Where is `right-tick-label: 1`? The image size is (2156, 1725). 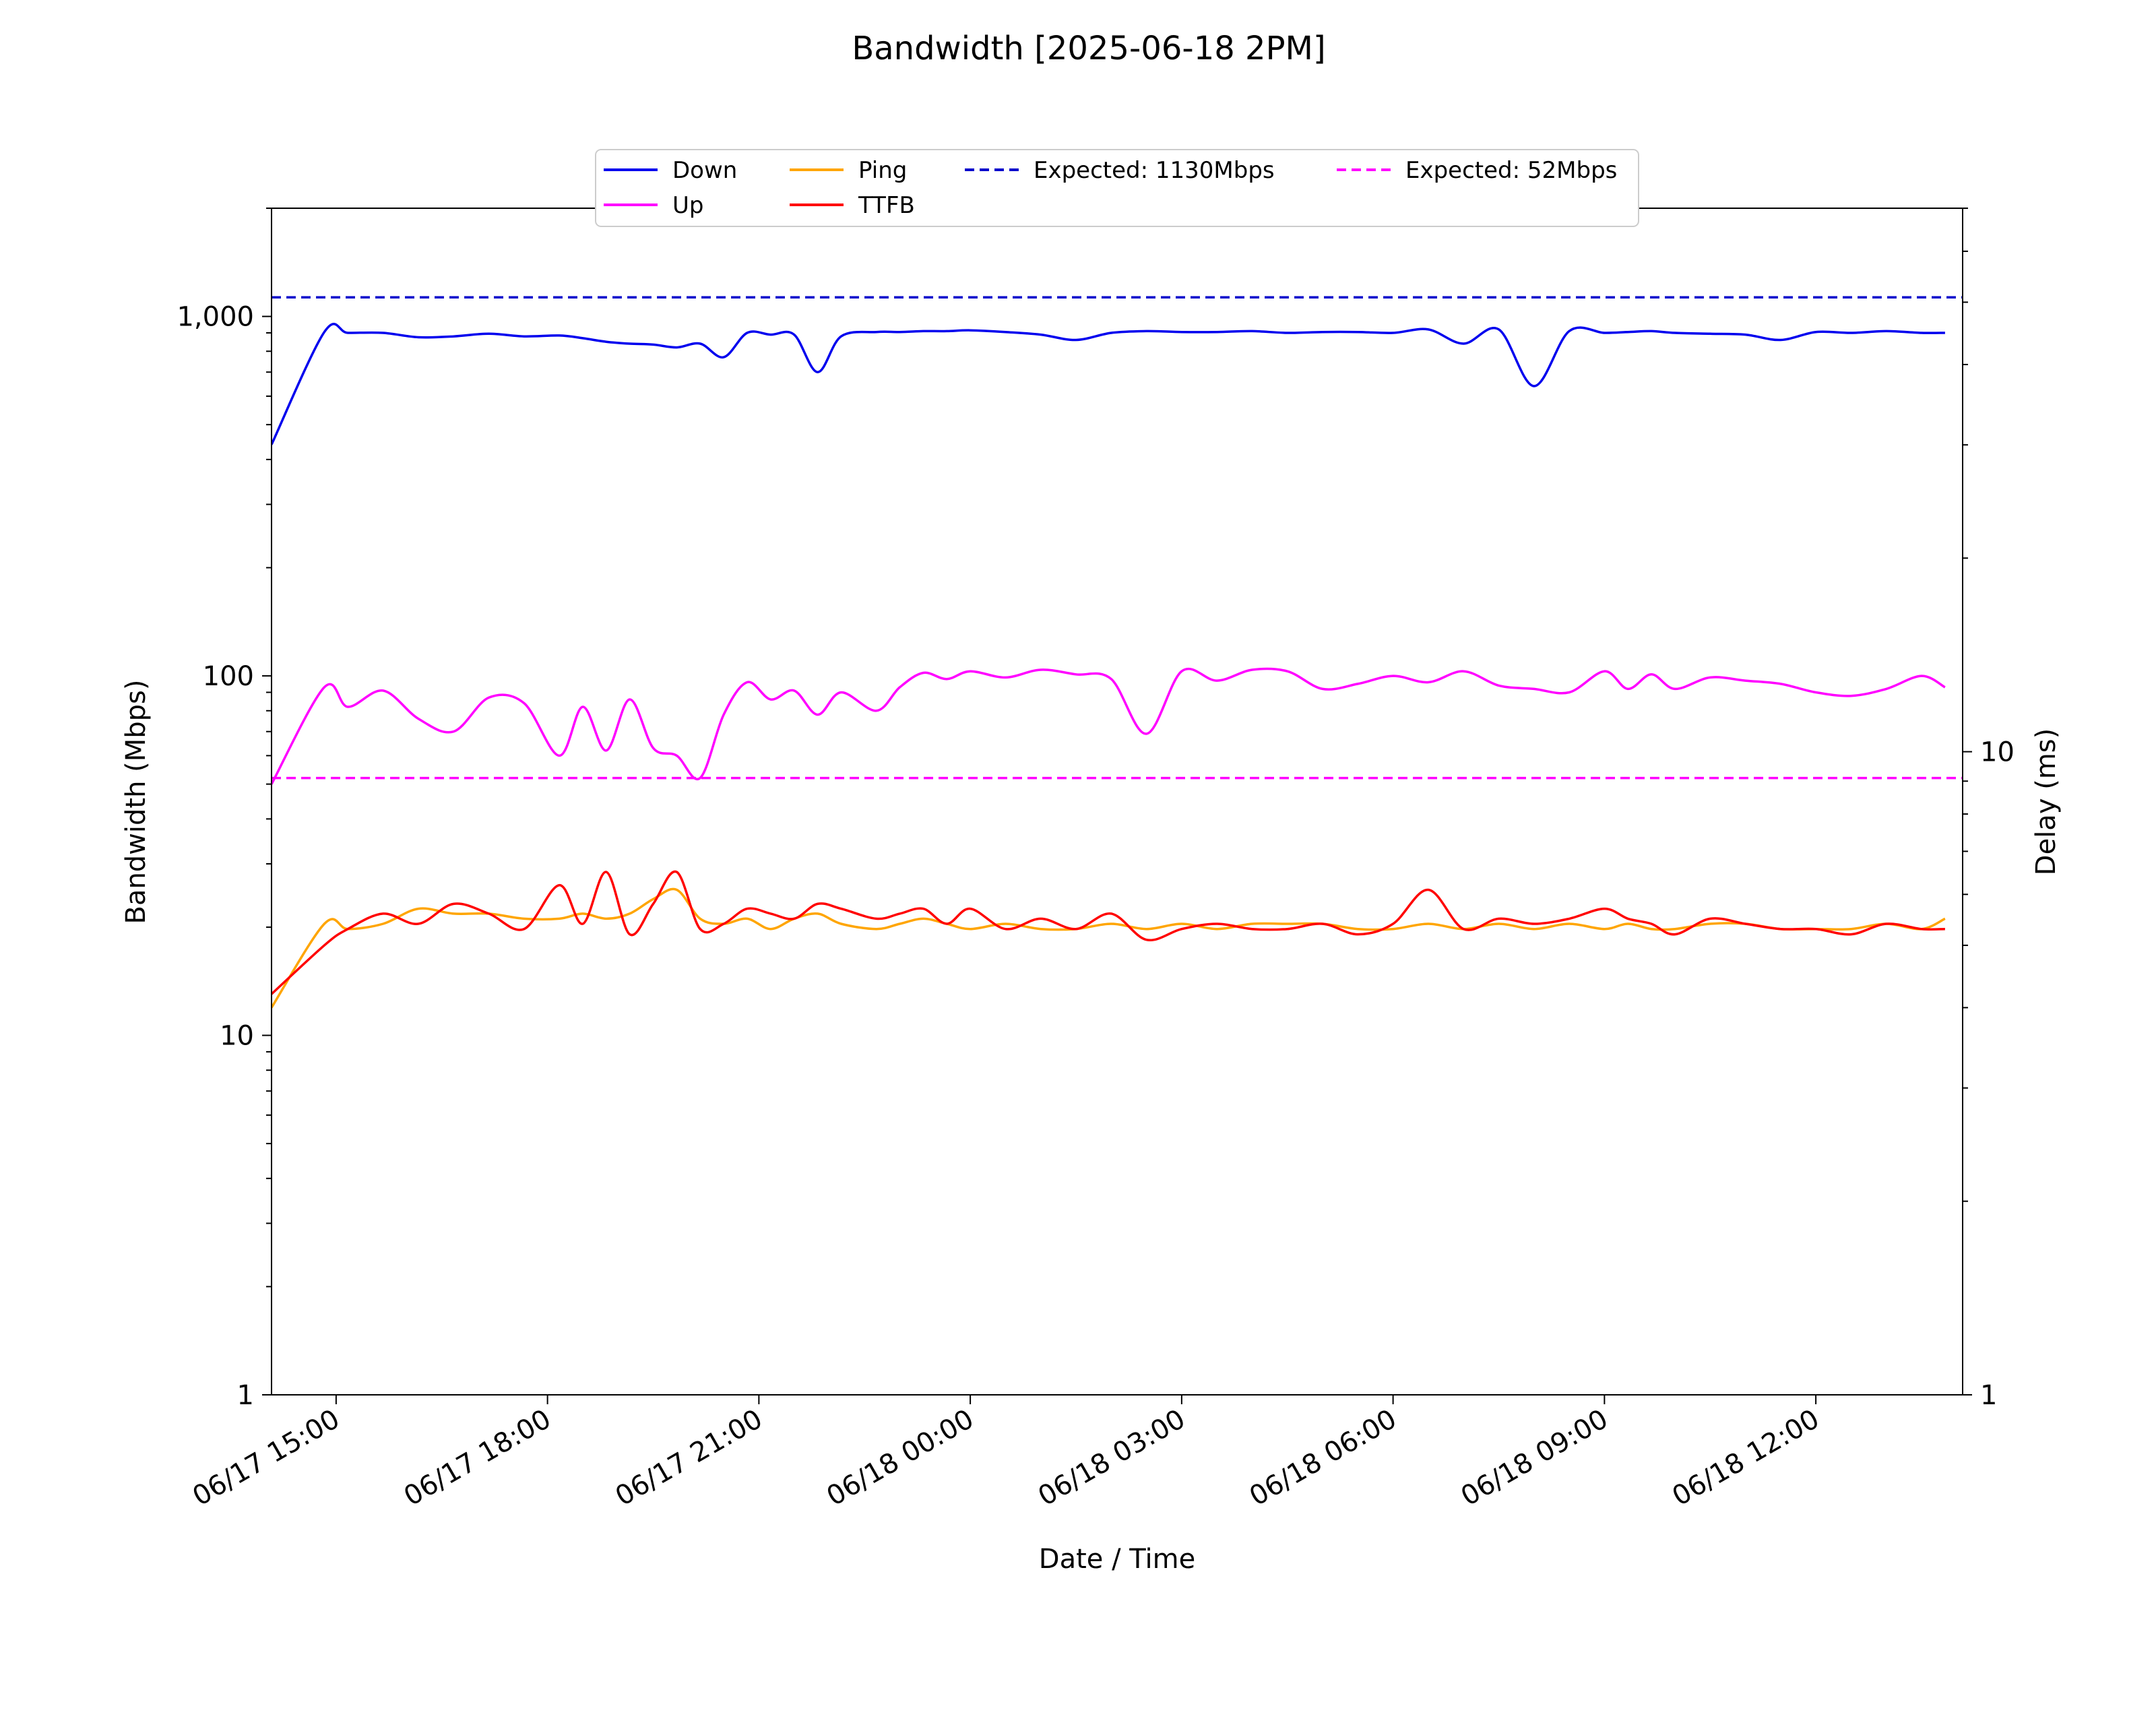
right-tick-label: 1 is located at coordinates (1988, 1395).